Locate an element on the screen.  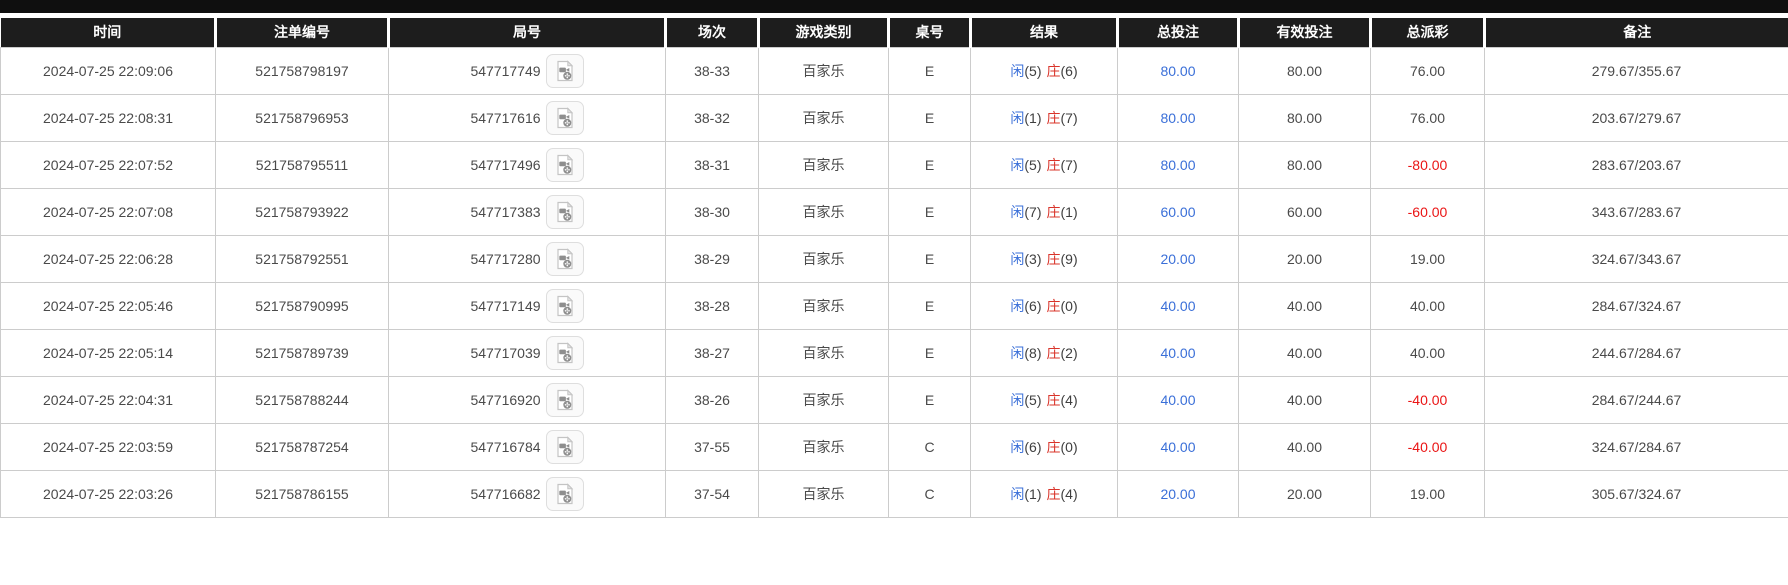
cell-result: 闲(5) 庄(4) is located at coordinates (1044, 399).